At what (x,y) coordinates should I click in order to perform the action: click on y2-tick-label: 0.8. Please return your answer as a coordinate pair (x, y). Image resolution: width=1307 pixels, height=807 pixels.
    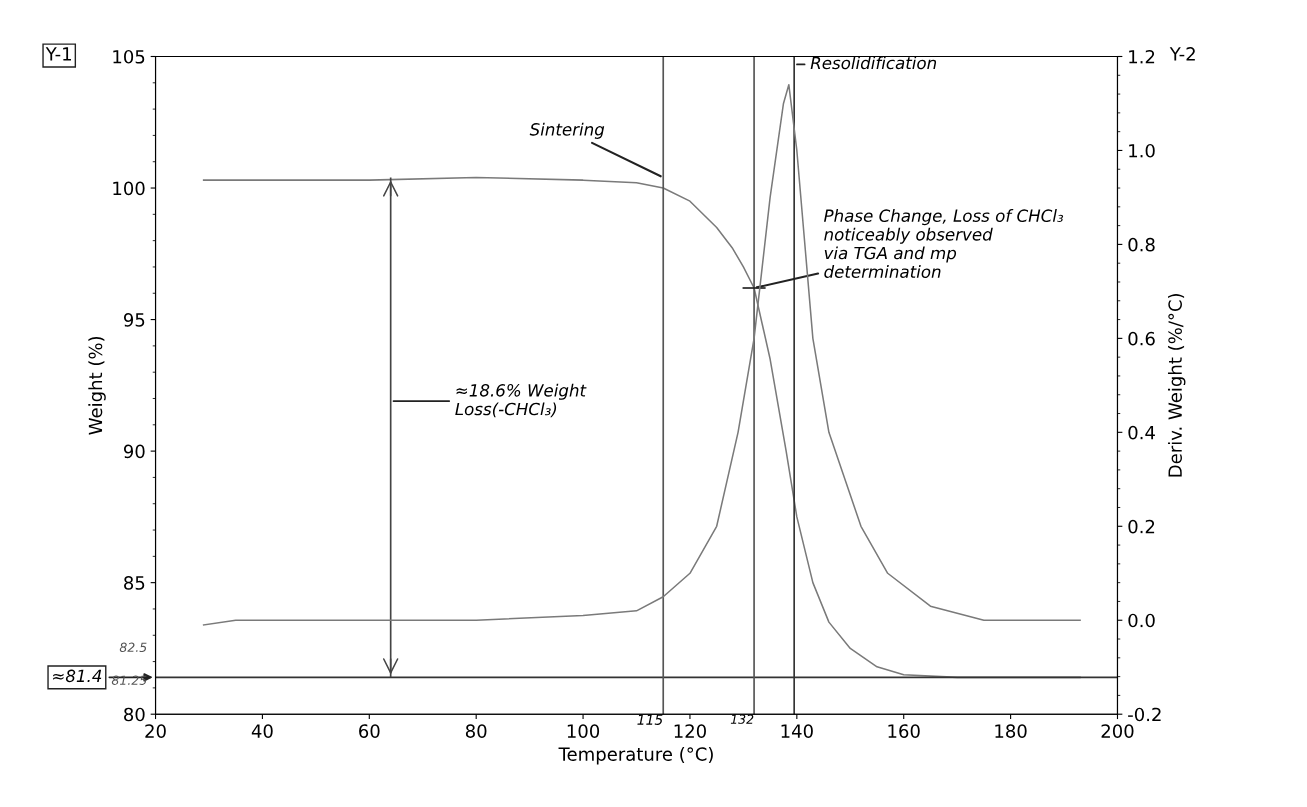
    Looking at the image, I should click on (1141, 244).